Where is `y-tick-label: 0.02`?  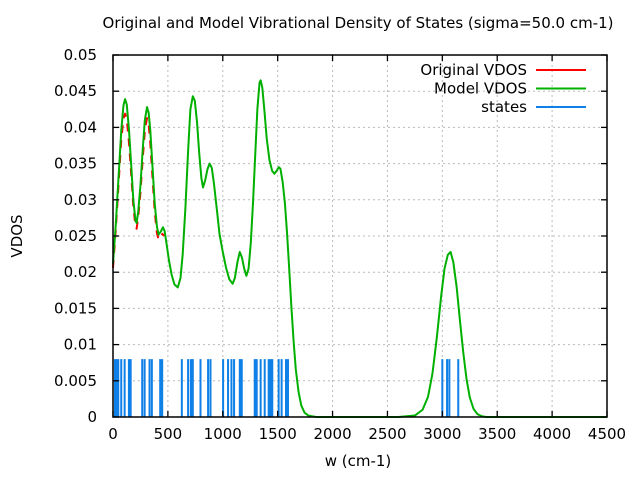
y-tick-label: 0.02 is located at coordinates (80, 272).